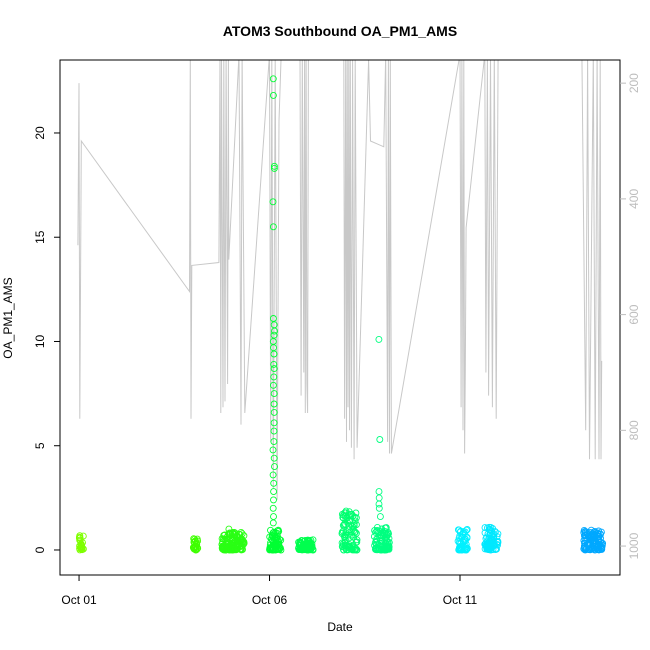  I want to click on y-tick-label: 20, so click(40, 133).